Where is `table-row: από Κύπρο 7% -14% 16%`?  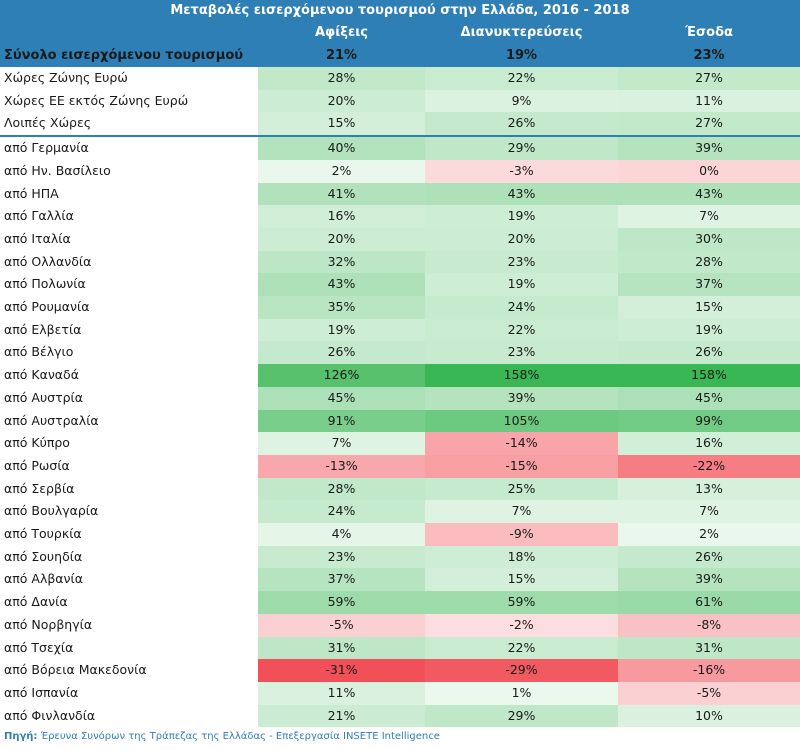 table-row: από Κύπρο 7% -14% 16% is located at coordinates (400, 443).